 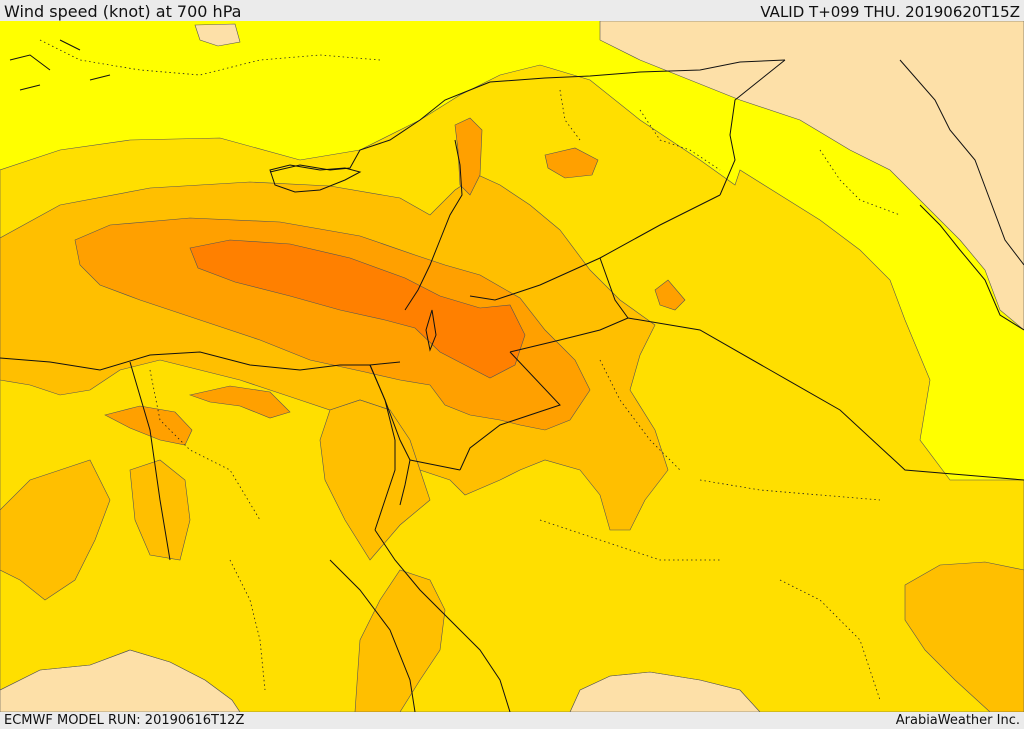 What do you see at coordinates (595, 247) in the screenshot?
I see `syria-jordan-border` at bounding box center [595, 247].